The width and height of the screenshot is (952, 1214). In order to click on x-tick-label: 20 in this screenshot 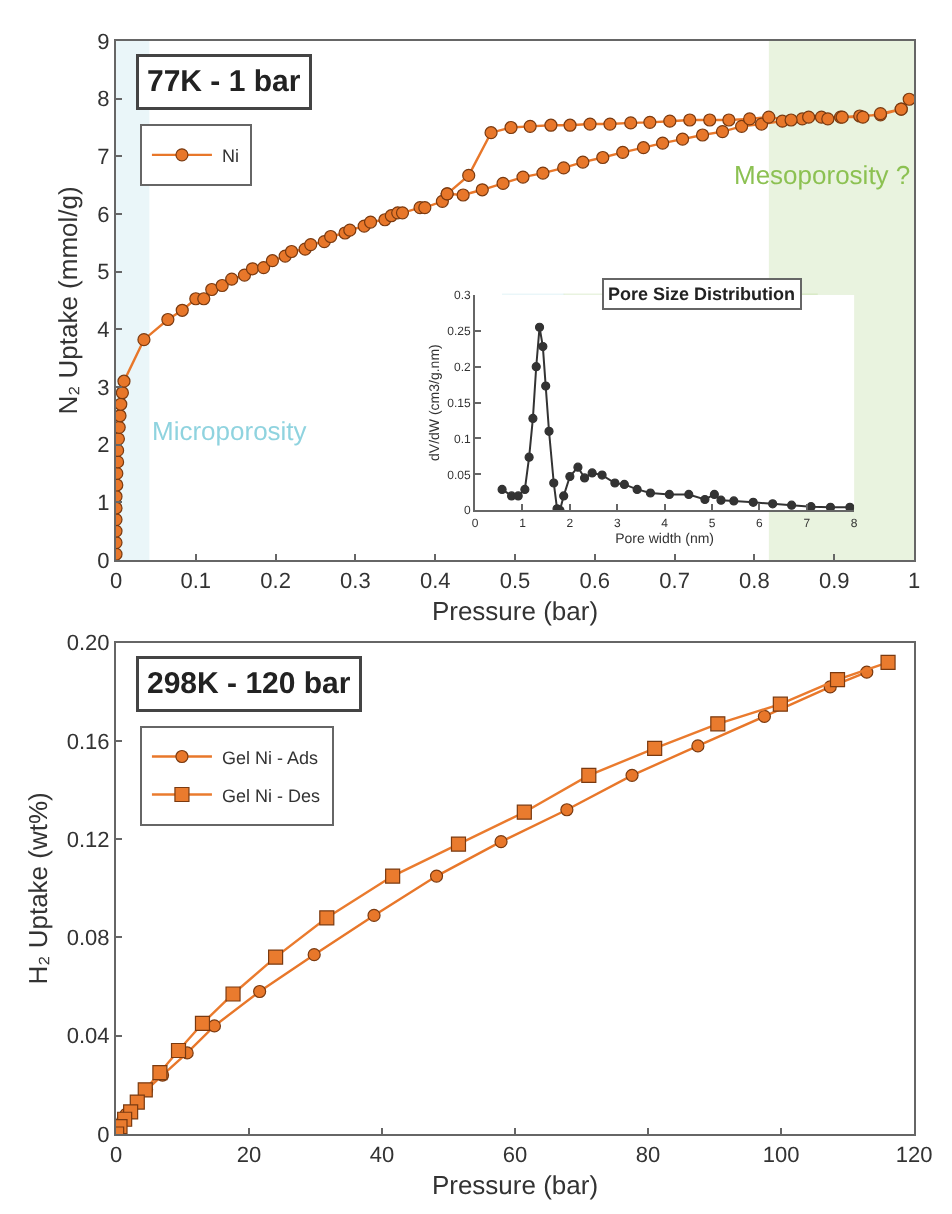, I will do `click(249, 1156)`.